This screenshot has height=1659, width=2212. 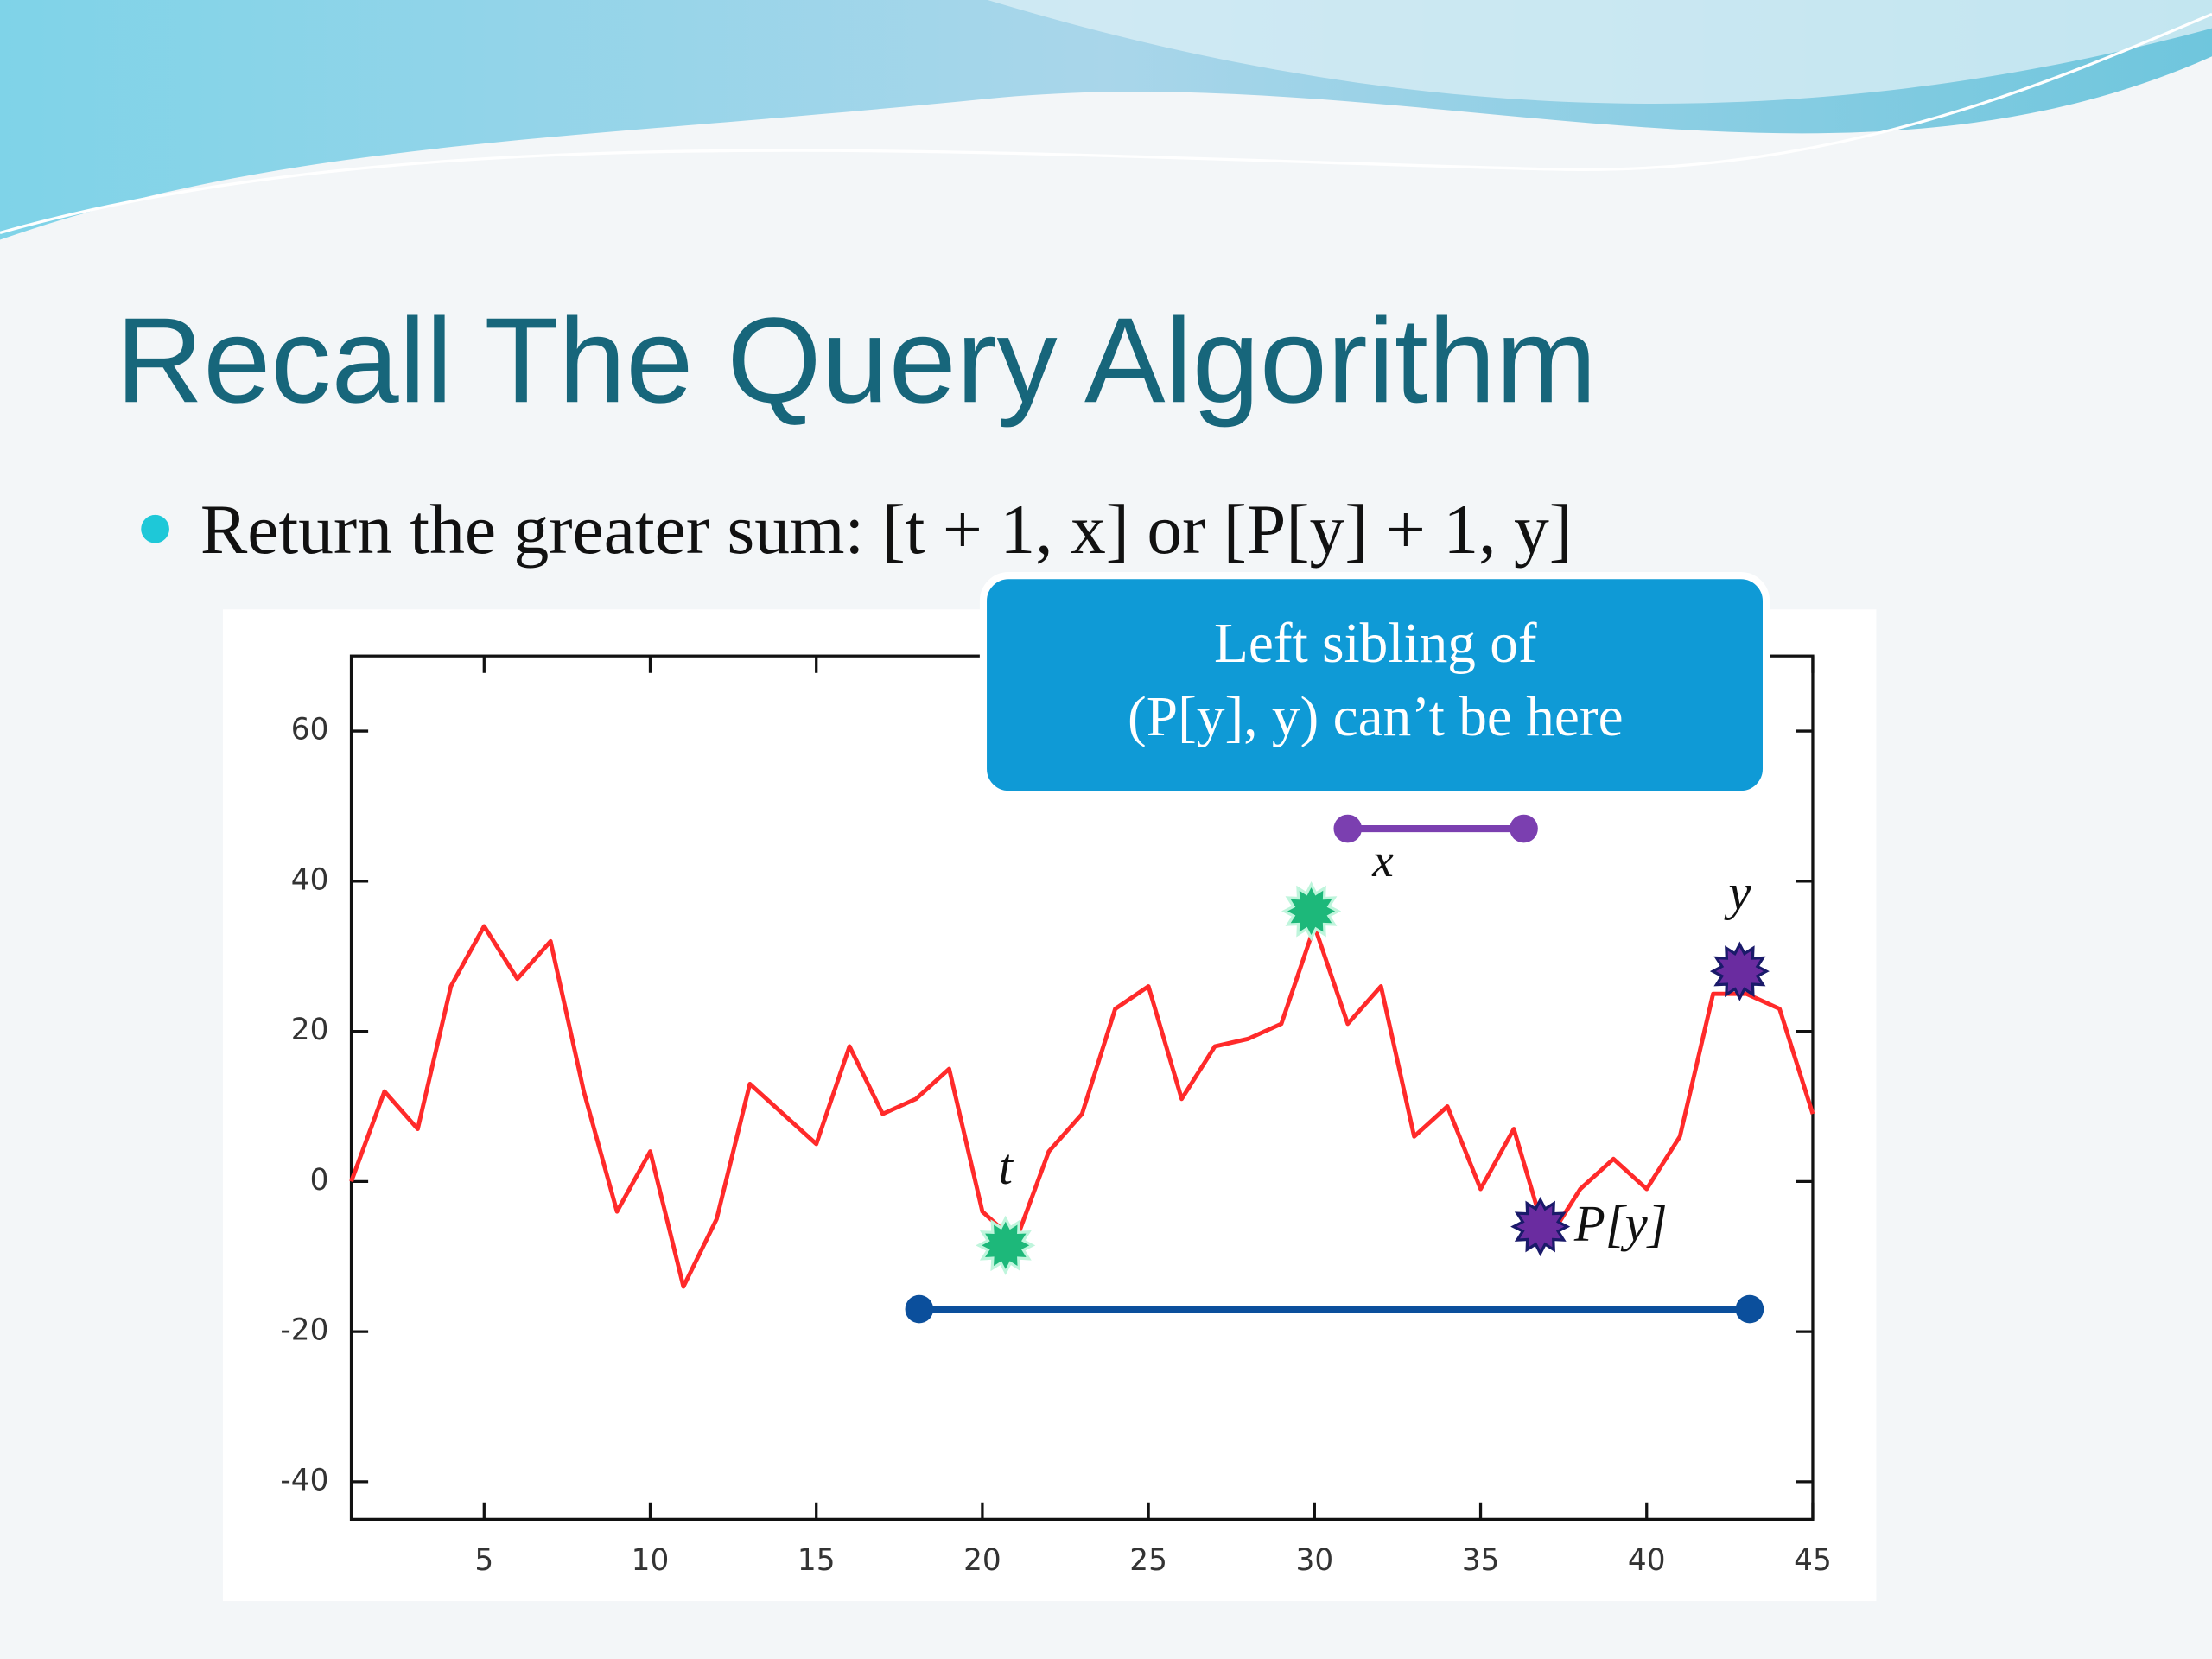 I want to click on point-label: P[y], so click(x=1620, y=1224).